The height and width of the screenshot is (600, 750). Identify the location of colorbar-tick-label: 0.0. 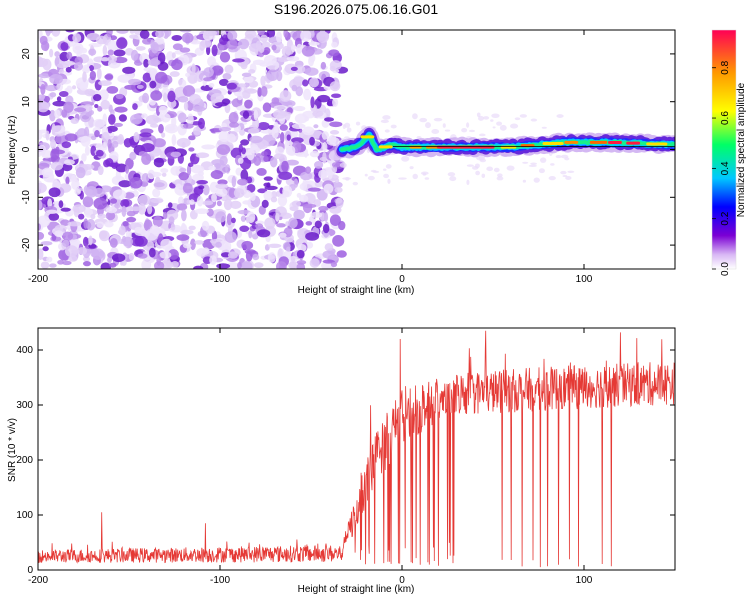
(725, 269).